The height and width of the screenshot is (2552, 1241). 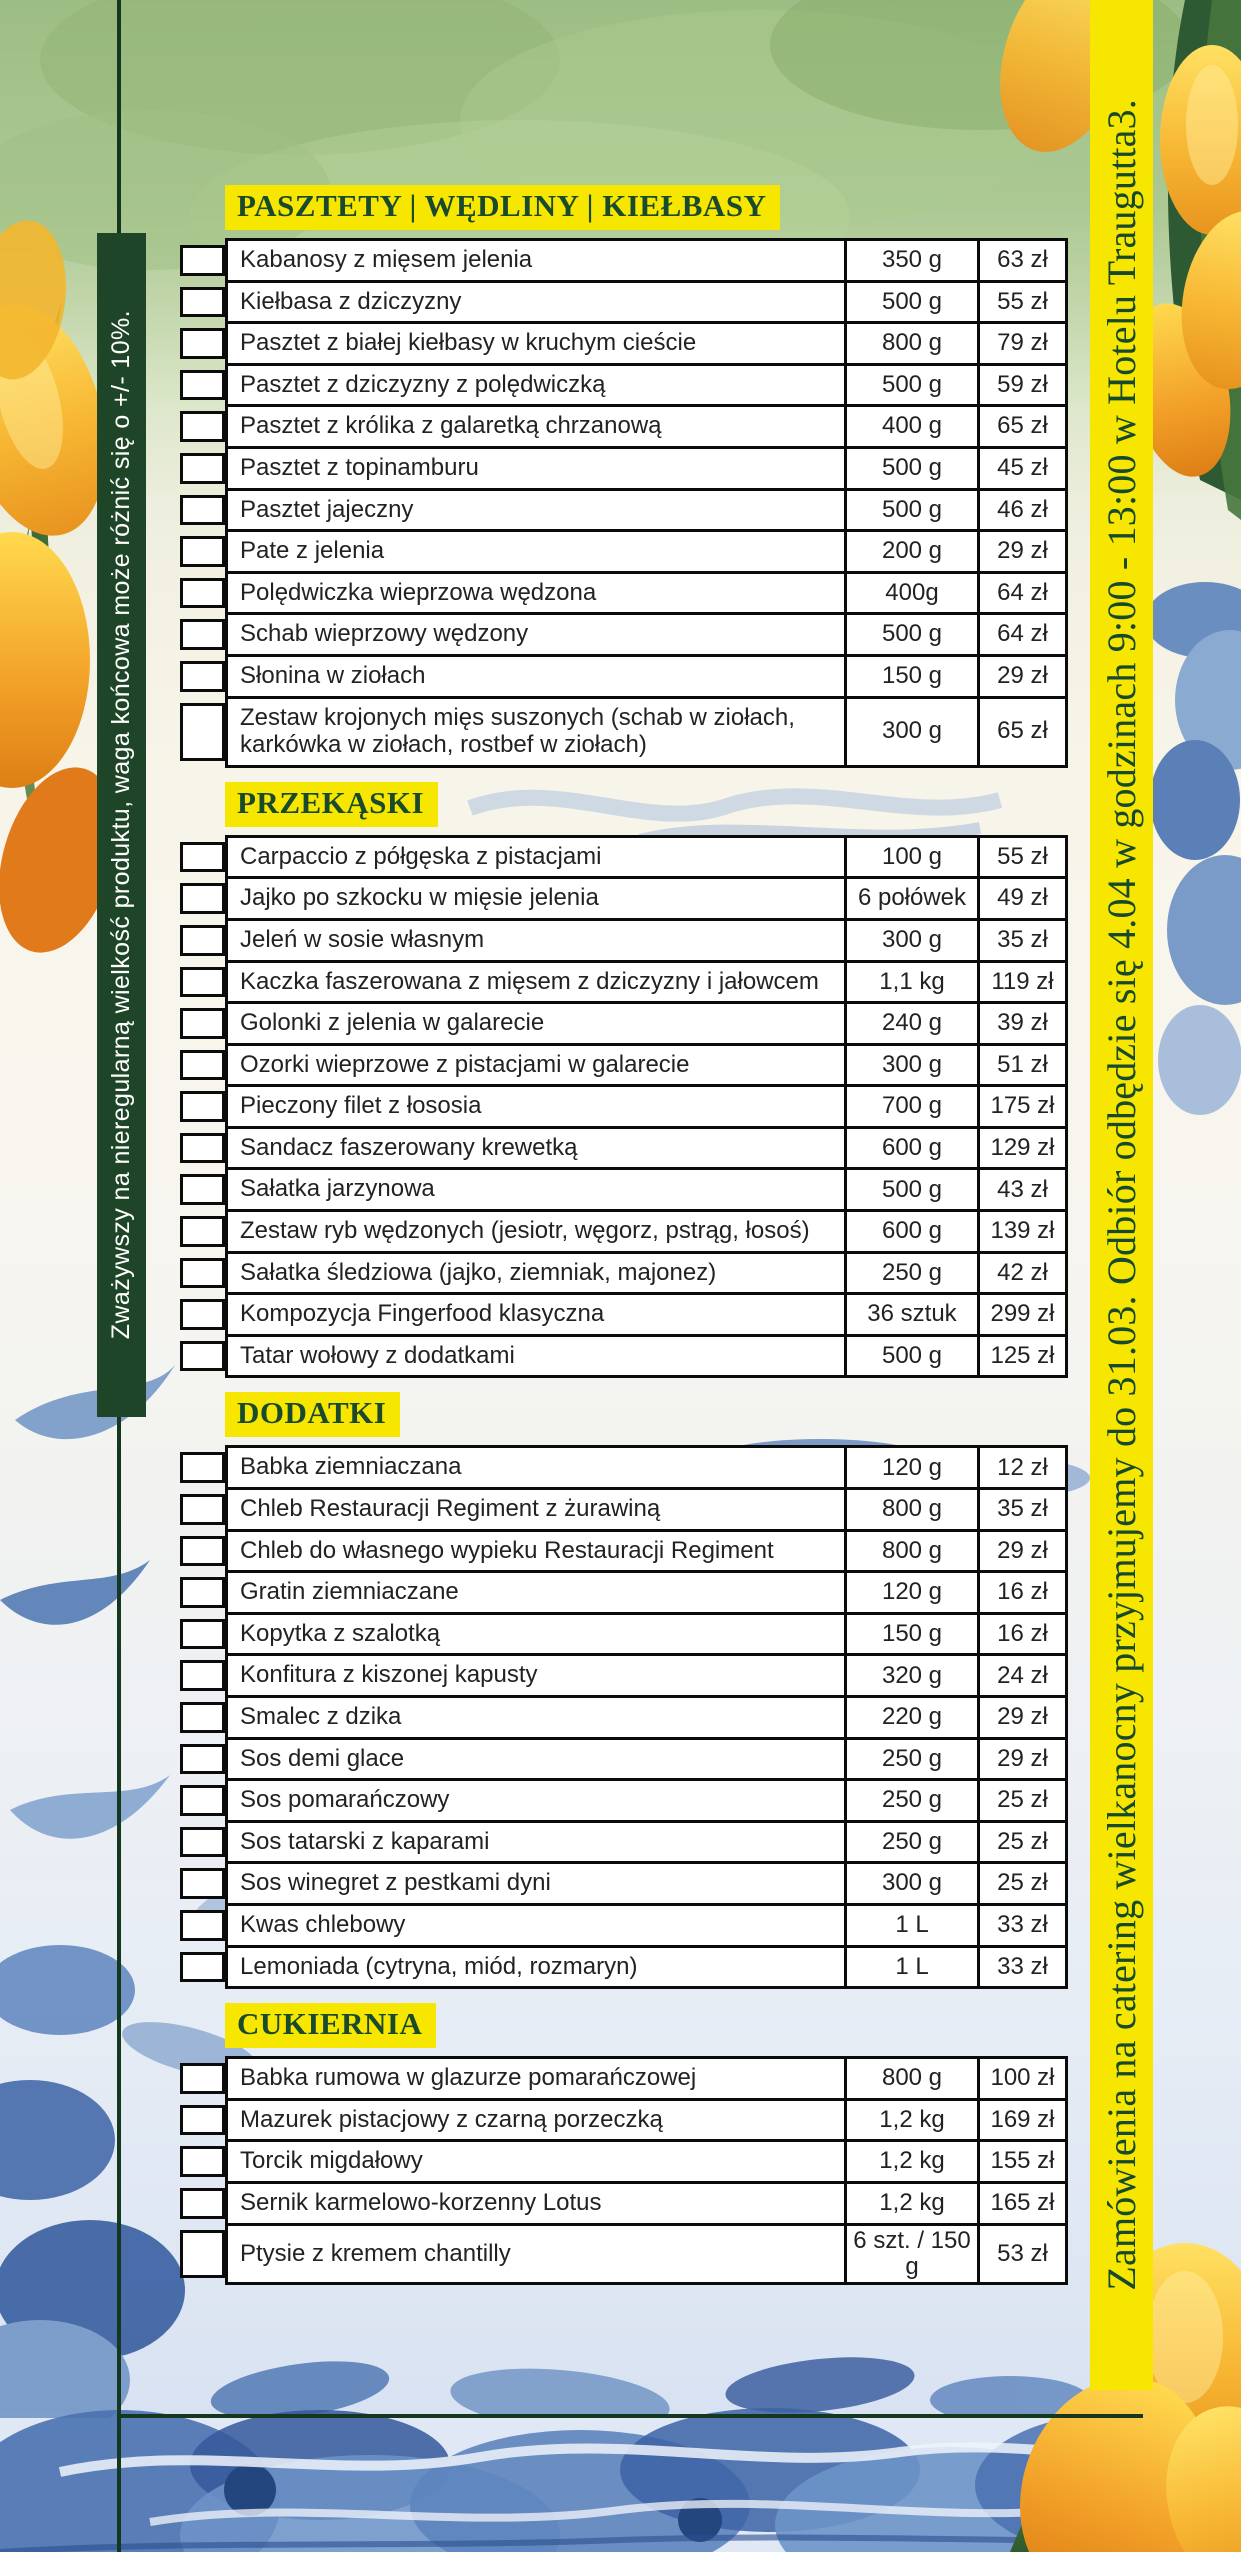 What do you see at coordinates (1021, 2203) in the screenshot?
I see `item-price: 165 zł` at bounding box center [1021, 2203].